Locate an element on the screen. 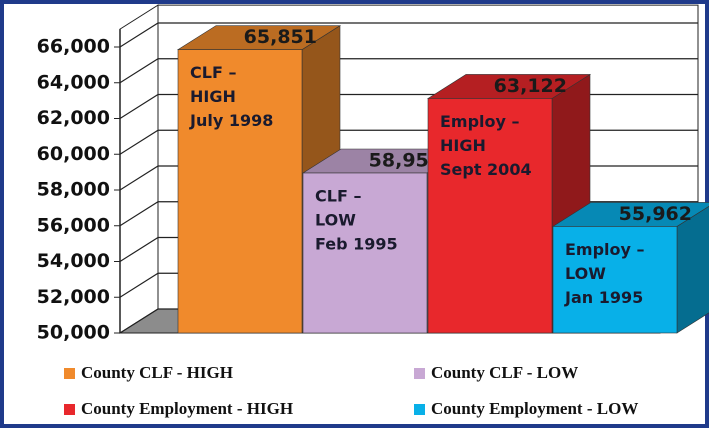 This screenshot has height=428, width=709. y-tick-label: 50,000 is located at coordinates (73, 333).